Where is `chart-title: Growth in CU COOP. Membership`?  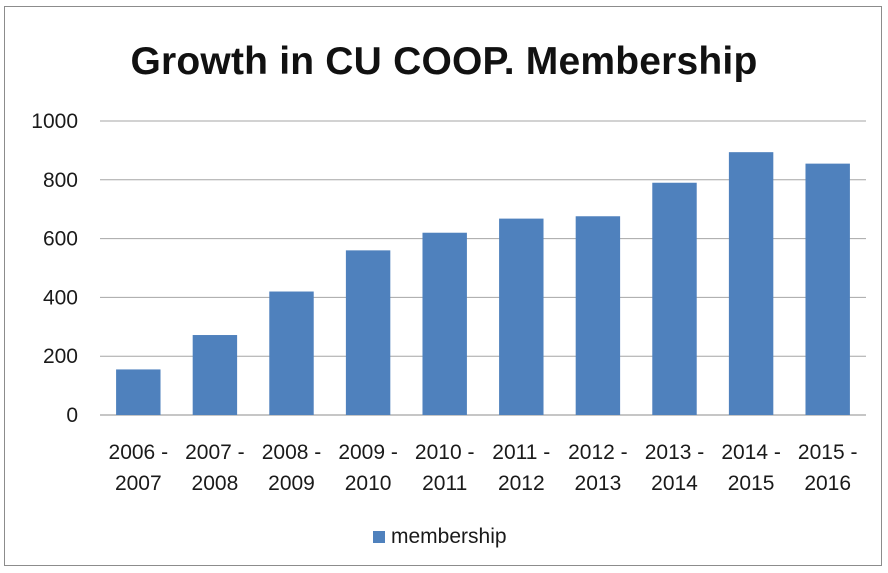 chart-title: Growth in CU COOP. Membership is located at coordinates (444, 61).